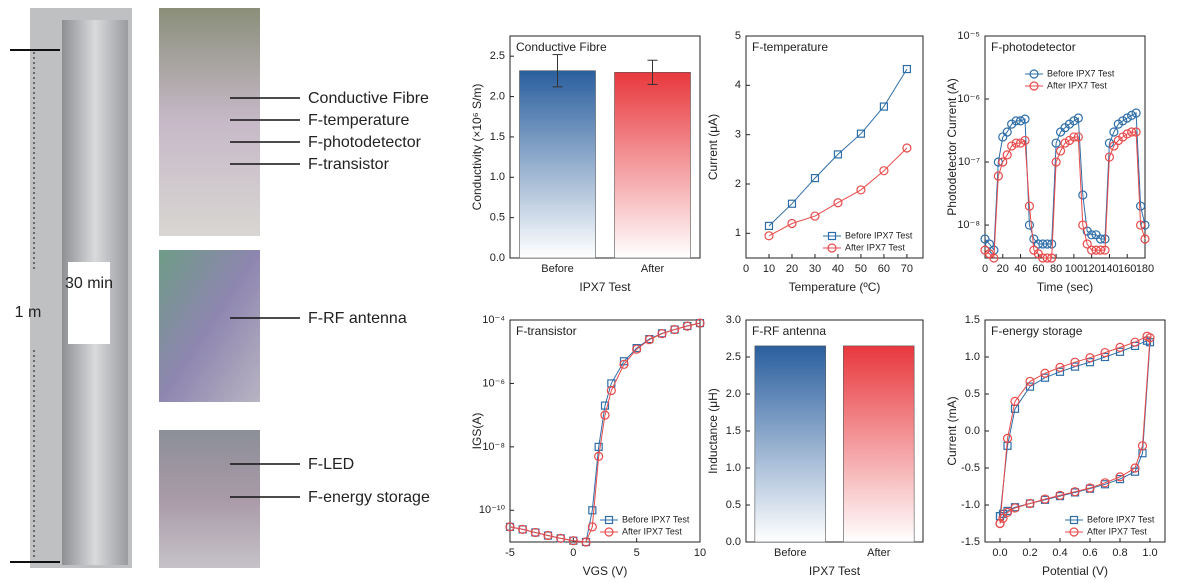  What do you see at coordinates (713, 431) in the screenshot?
I see `y-axis-label: Inductance (μH)` at bounding box center [713, 431].